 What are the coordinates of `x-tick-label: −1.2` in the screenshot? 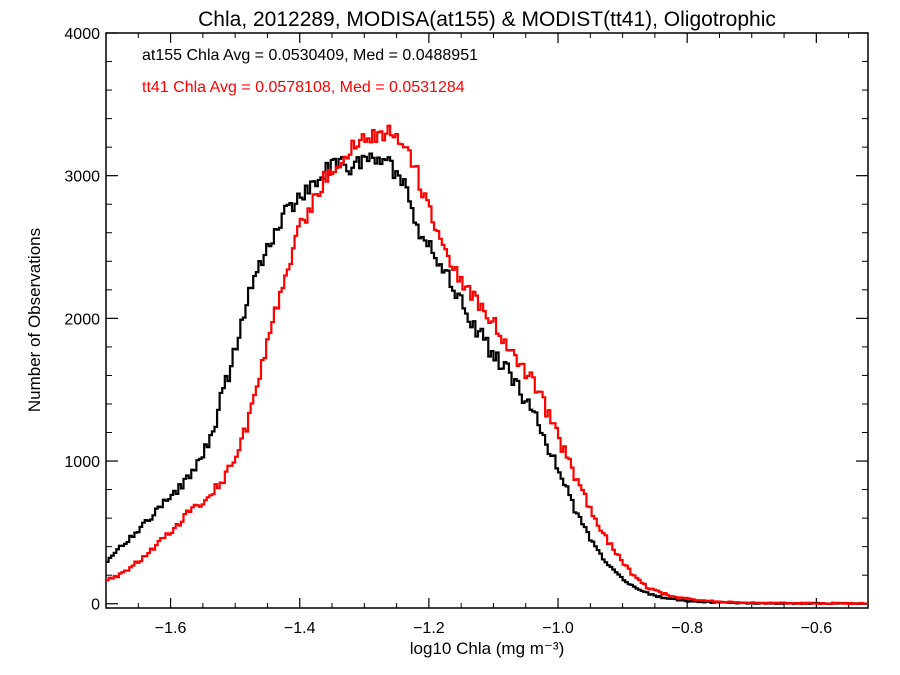 It's located at (429, 628).